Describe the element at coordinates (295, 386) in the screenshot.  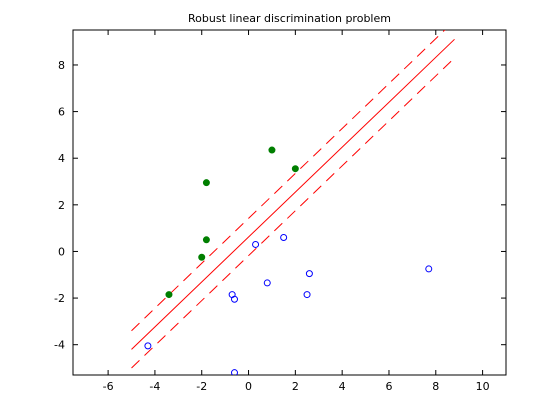
I see `x-tick-label: 2` at that location.